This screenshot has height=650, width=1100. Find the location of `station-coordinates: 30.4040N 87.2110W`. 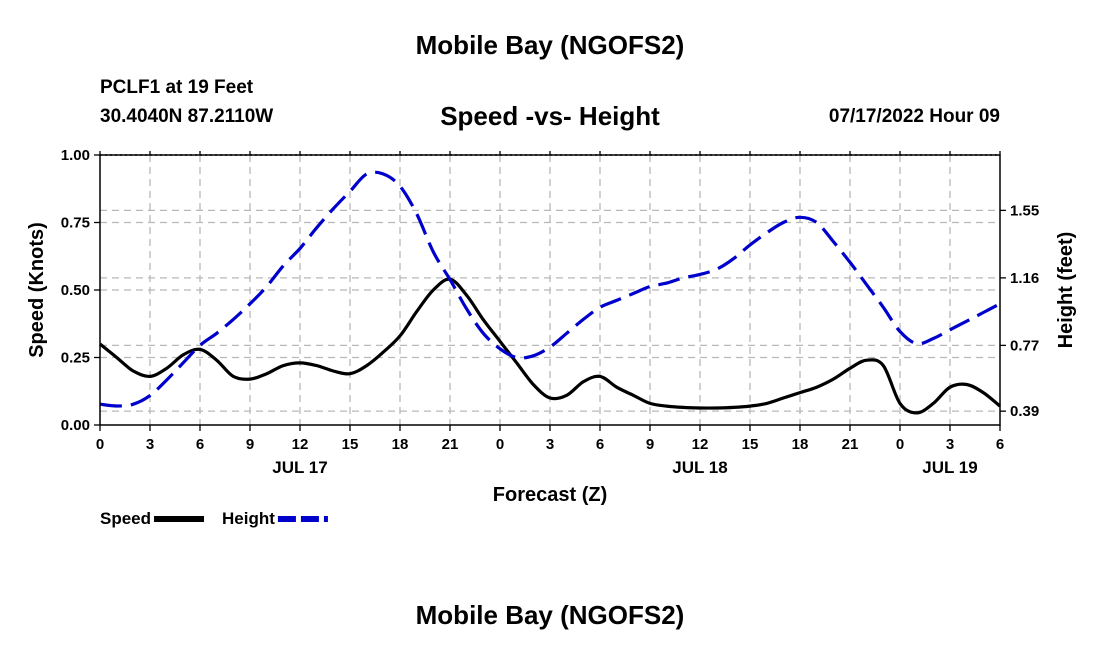

station-coordinates: 30.4040N 87.2110W is located at coordinates (187, 116).